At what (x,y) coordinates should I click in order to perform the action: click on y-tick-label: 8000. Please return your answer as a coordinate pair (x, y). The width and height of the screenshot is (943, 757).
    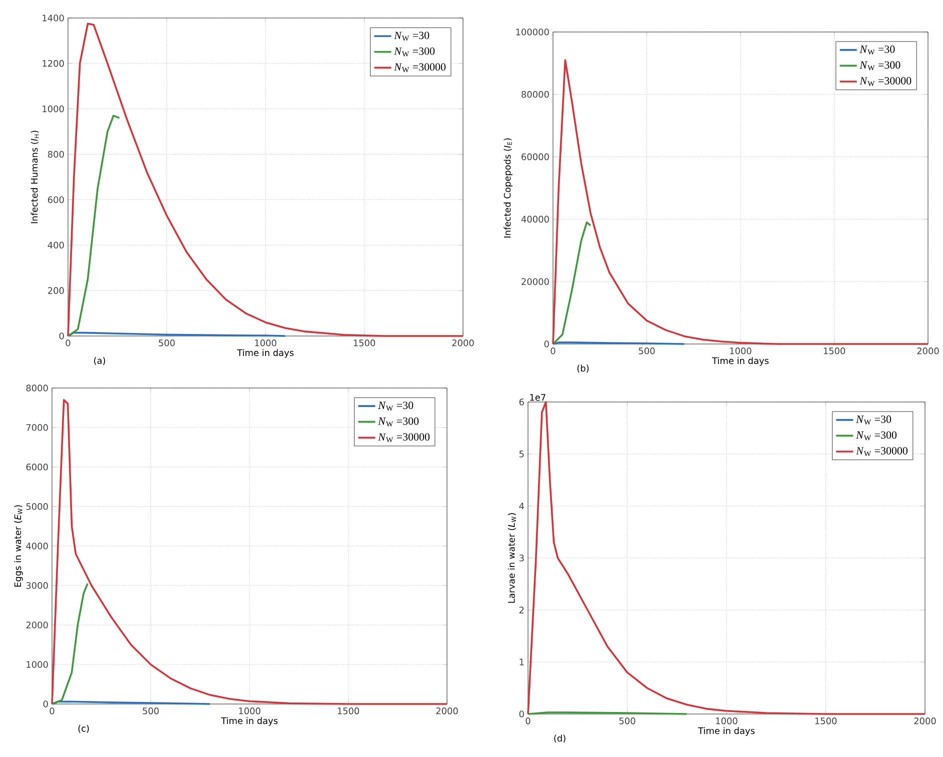
    Looking at the image, I should click on (37, 388).